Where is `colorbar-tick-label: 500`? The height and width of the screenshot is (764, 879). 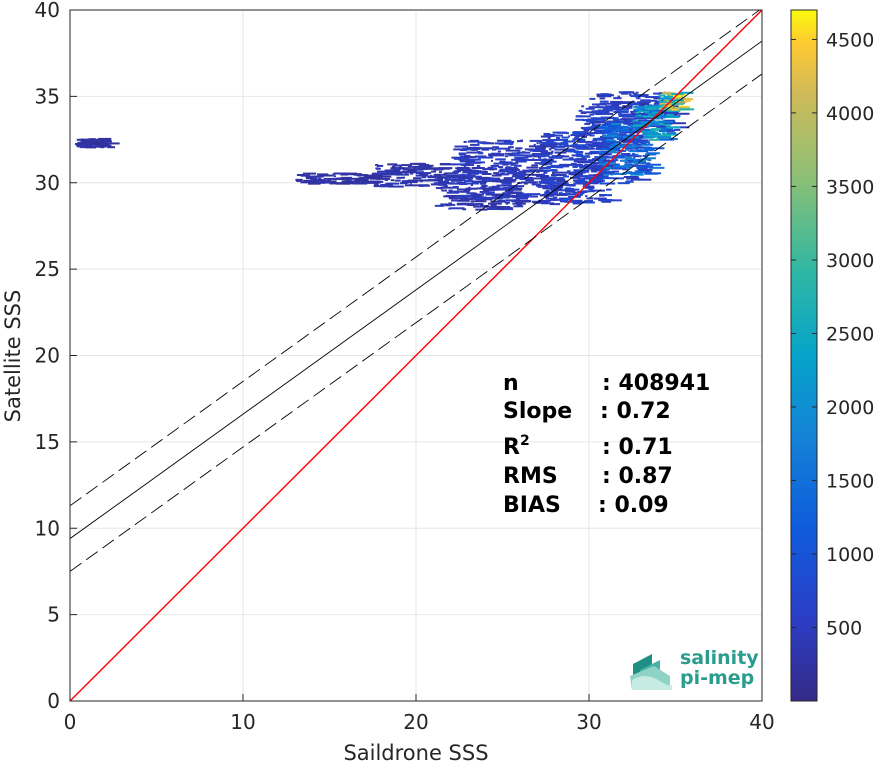
colorbar-tick-label: 500 is located at coordinates (844, 628).